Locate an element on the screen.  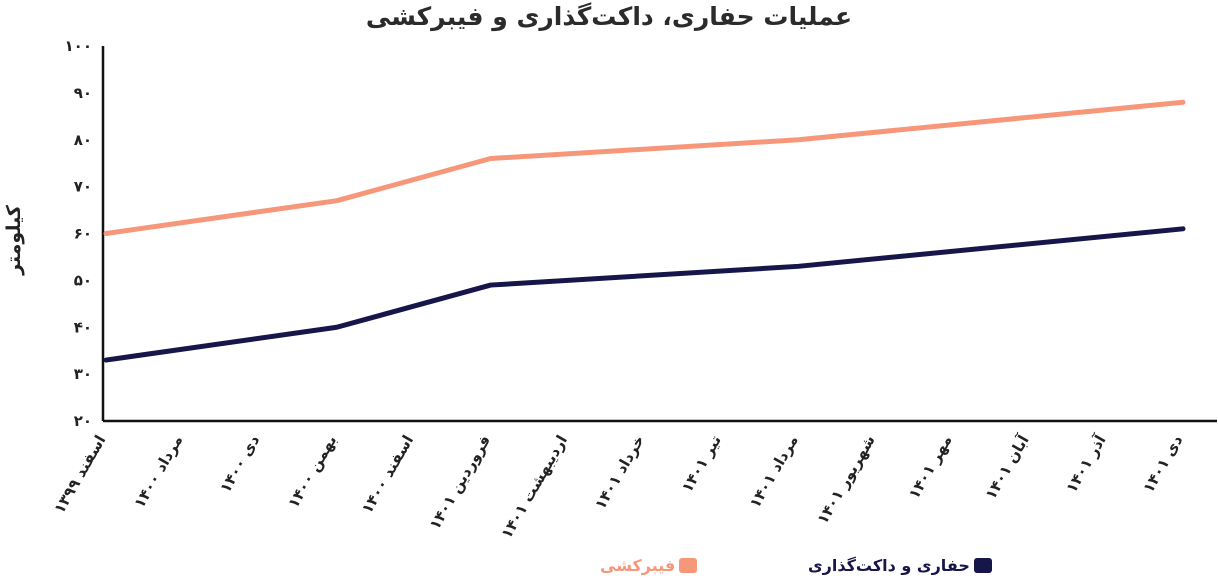
legend-item-fiber: فیبرکشی is located at coordinates (649, 565).